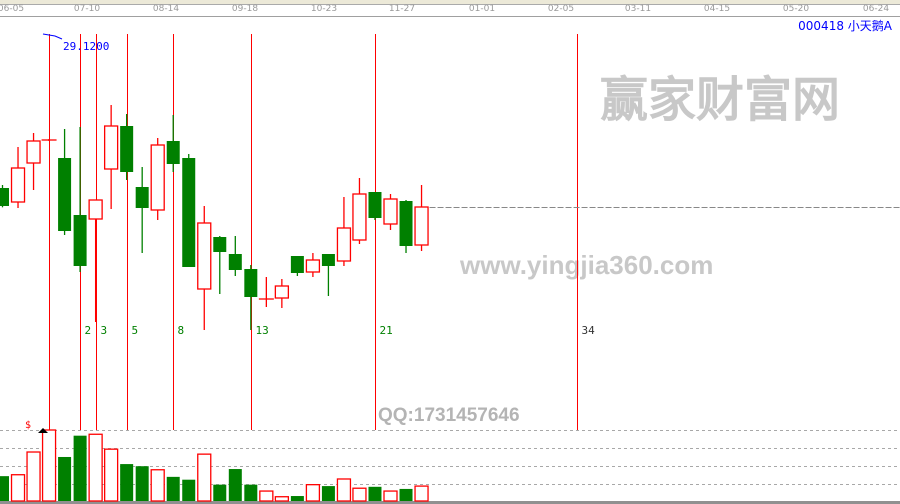 This screenshot has width=900, height=504. What do you see at coordinates (324, 9) in the screenshot?
I see `date-tick: 10-23` at bounding box center [324, 9].